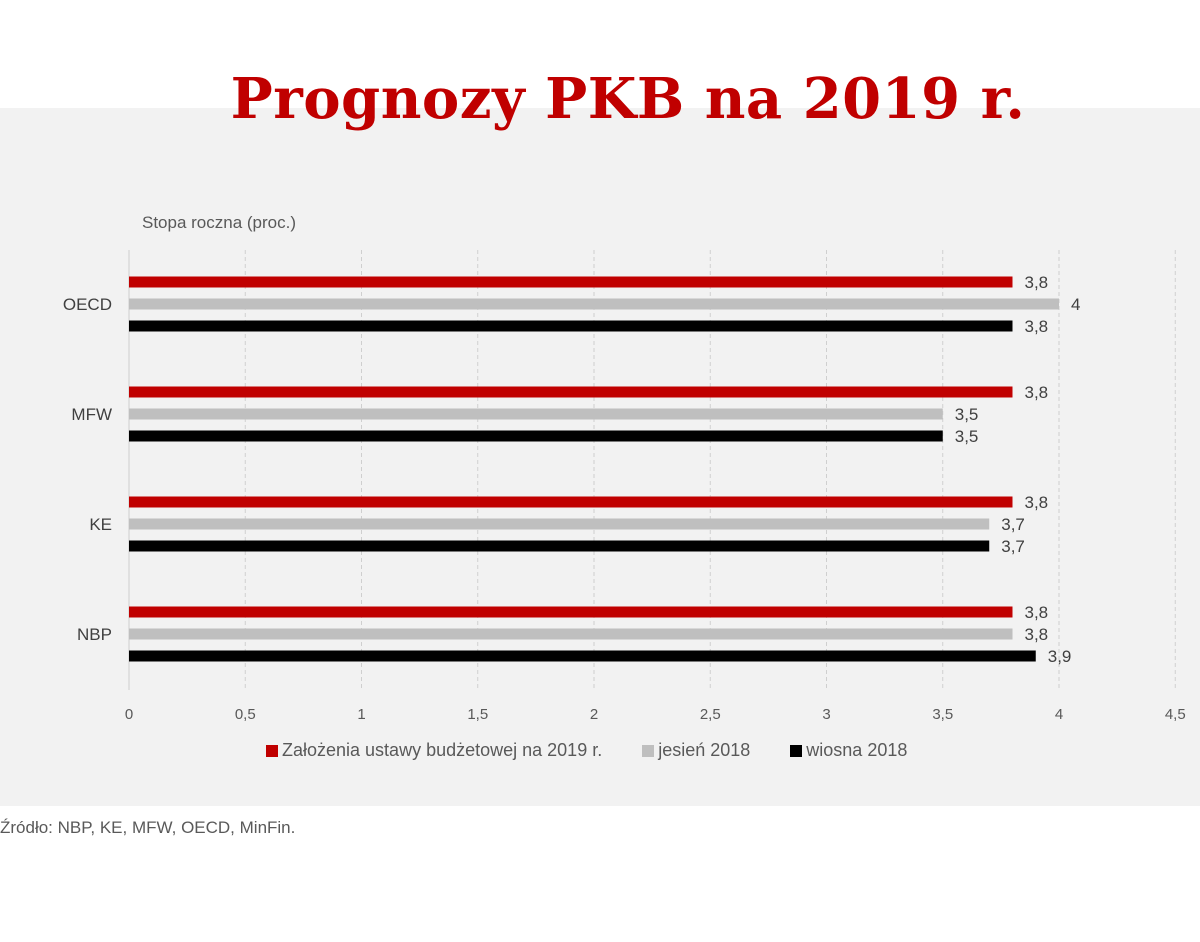 The image size is (1200, 942). I want to click on data-labels: 3,843,83,83,53,53,83,73,73,83,83,9, so click(1018, 469).